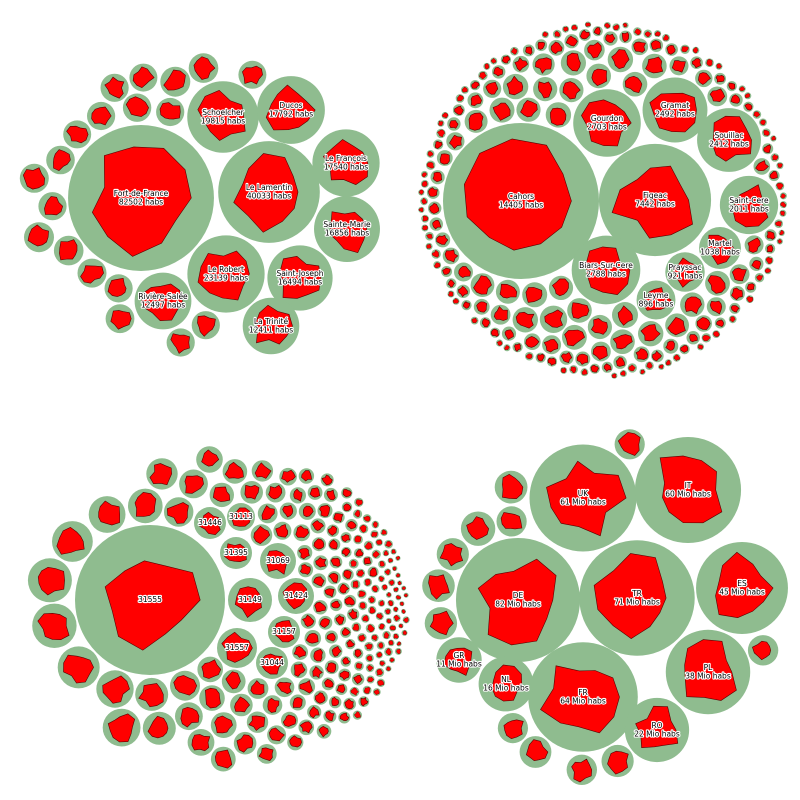  Describe the element at coordinates (241, 516) in the screenshot. I see `label-name: 31113` at that location.